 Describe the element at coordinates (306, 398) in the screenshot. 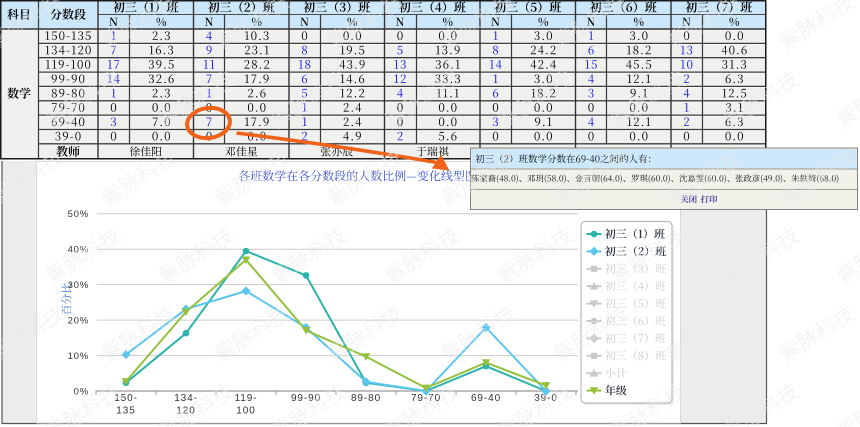

I see `svg-text: 99-90` at that location.